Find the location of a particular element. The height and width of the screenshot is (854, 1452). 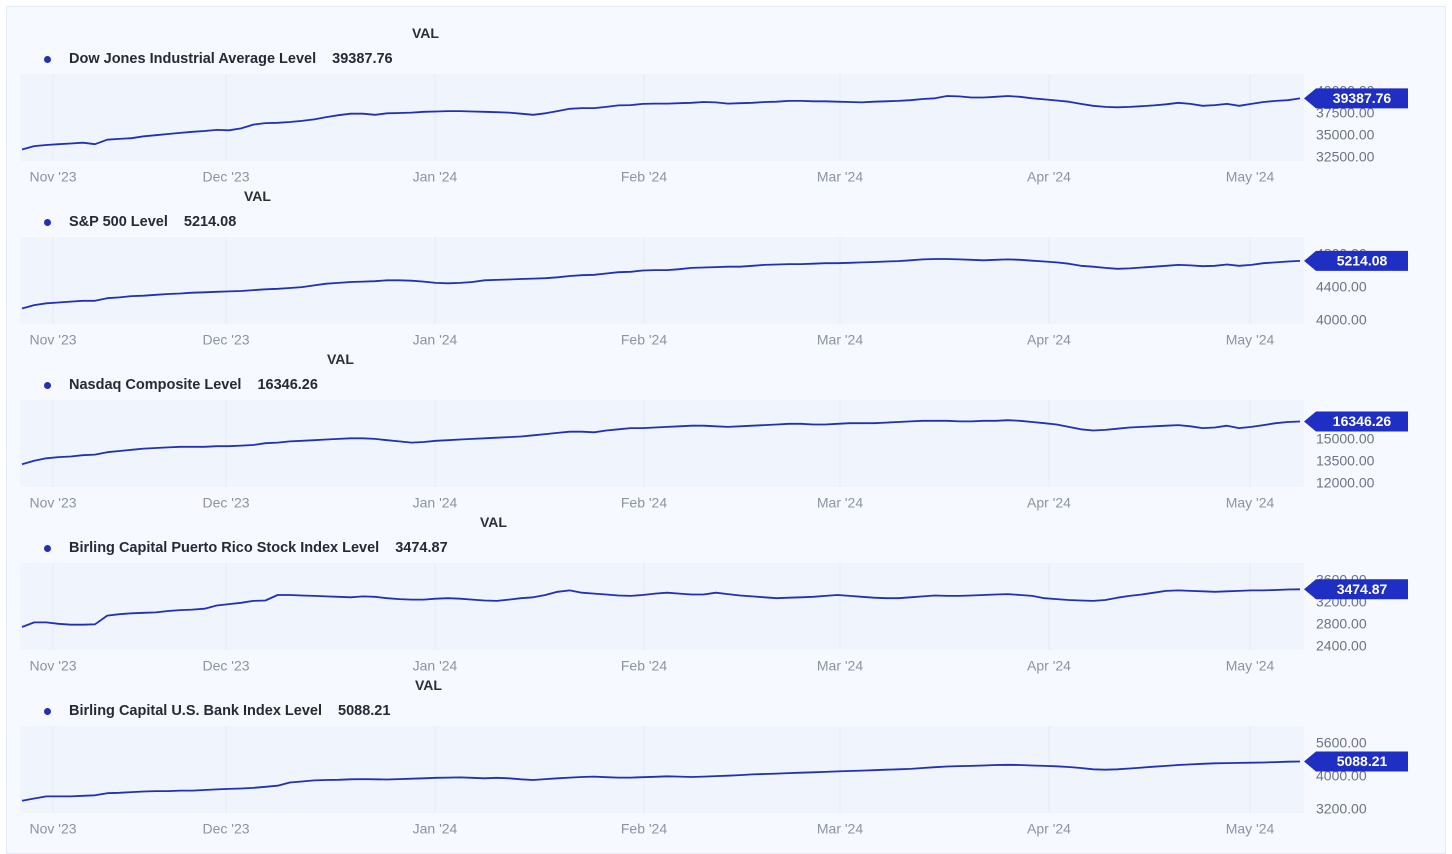

legend-series-name: Dow Jones Industrial Average Level is located at coordinates (193, 59).